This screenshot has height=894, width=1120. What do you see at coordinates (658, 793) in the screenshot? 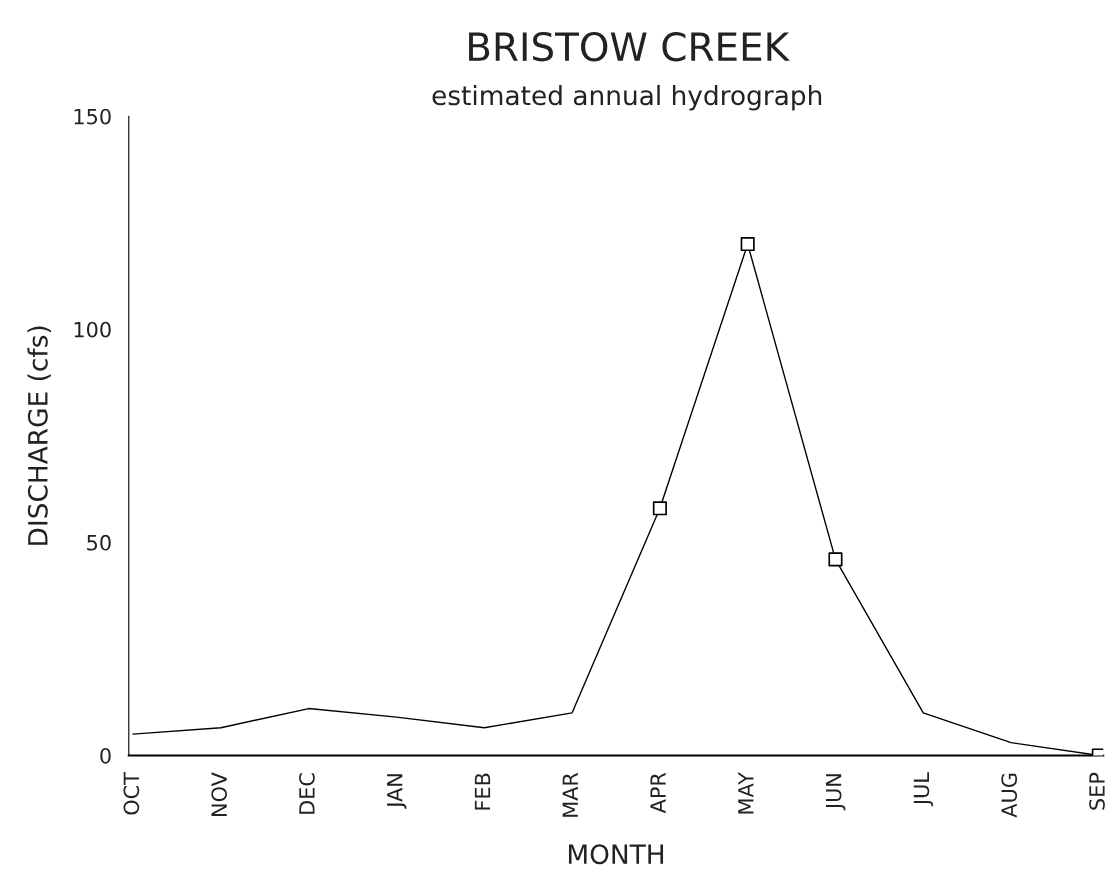
I see `x-tick-label: APR` at bounding box center [658, 793].